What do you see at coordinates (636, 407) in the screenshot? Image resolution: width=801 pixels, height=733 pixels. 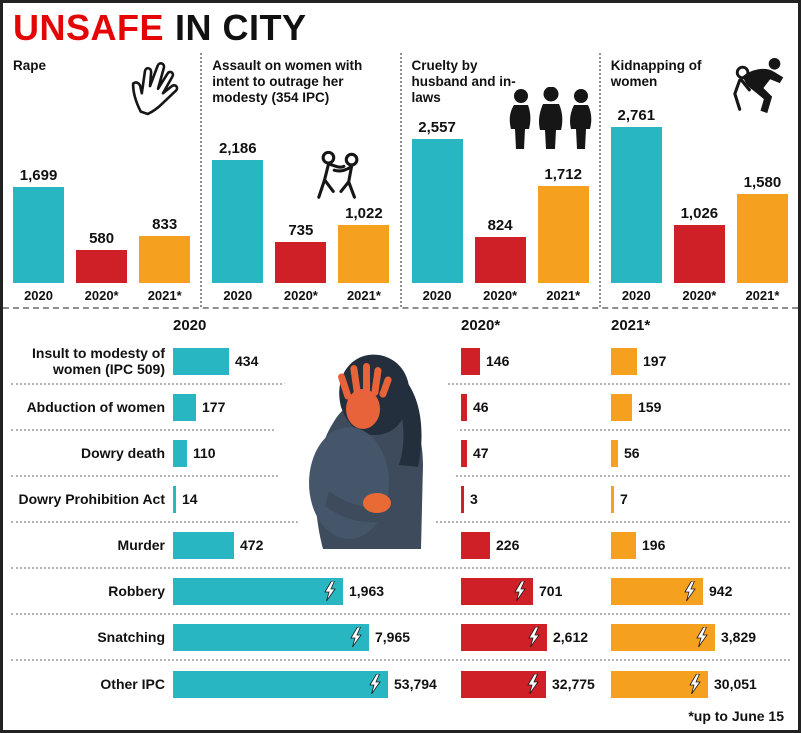 I see `bar-cell: 159` at bounding box center [636, 407].